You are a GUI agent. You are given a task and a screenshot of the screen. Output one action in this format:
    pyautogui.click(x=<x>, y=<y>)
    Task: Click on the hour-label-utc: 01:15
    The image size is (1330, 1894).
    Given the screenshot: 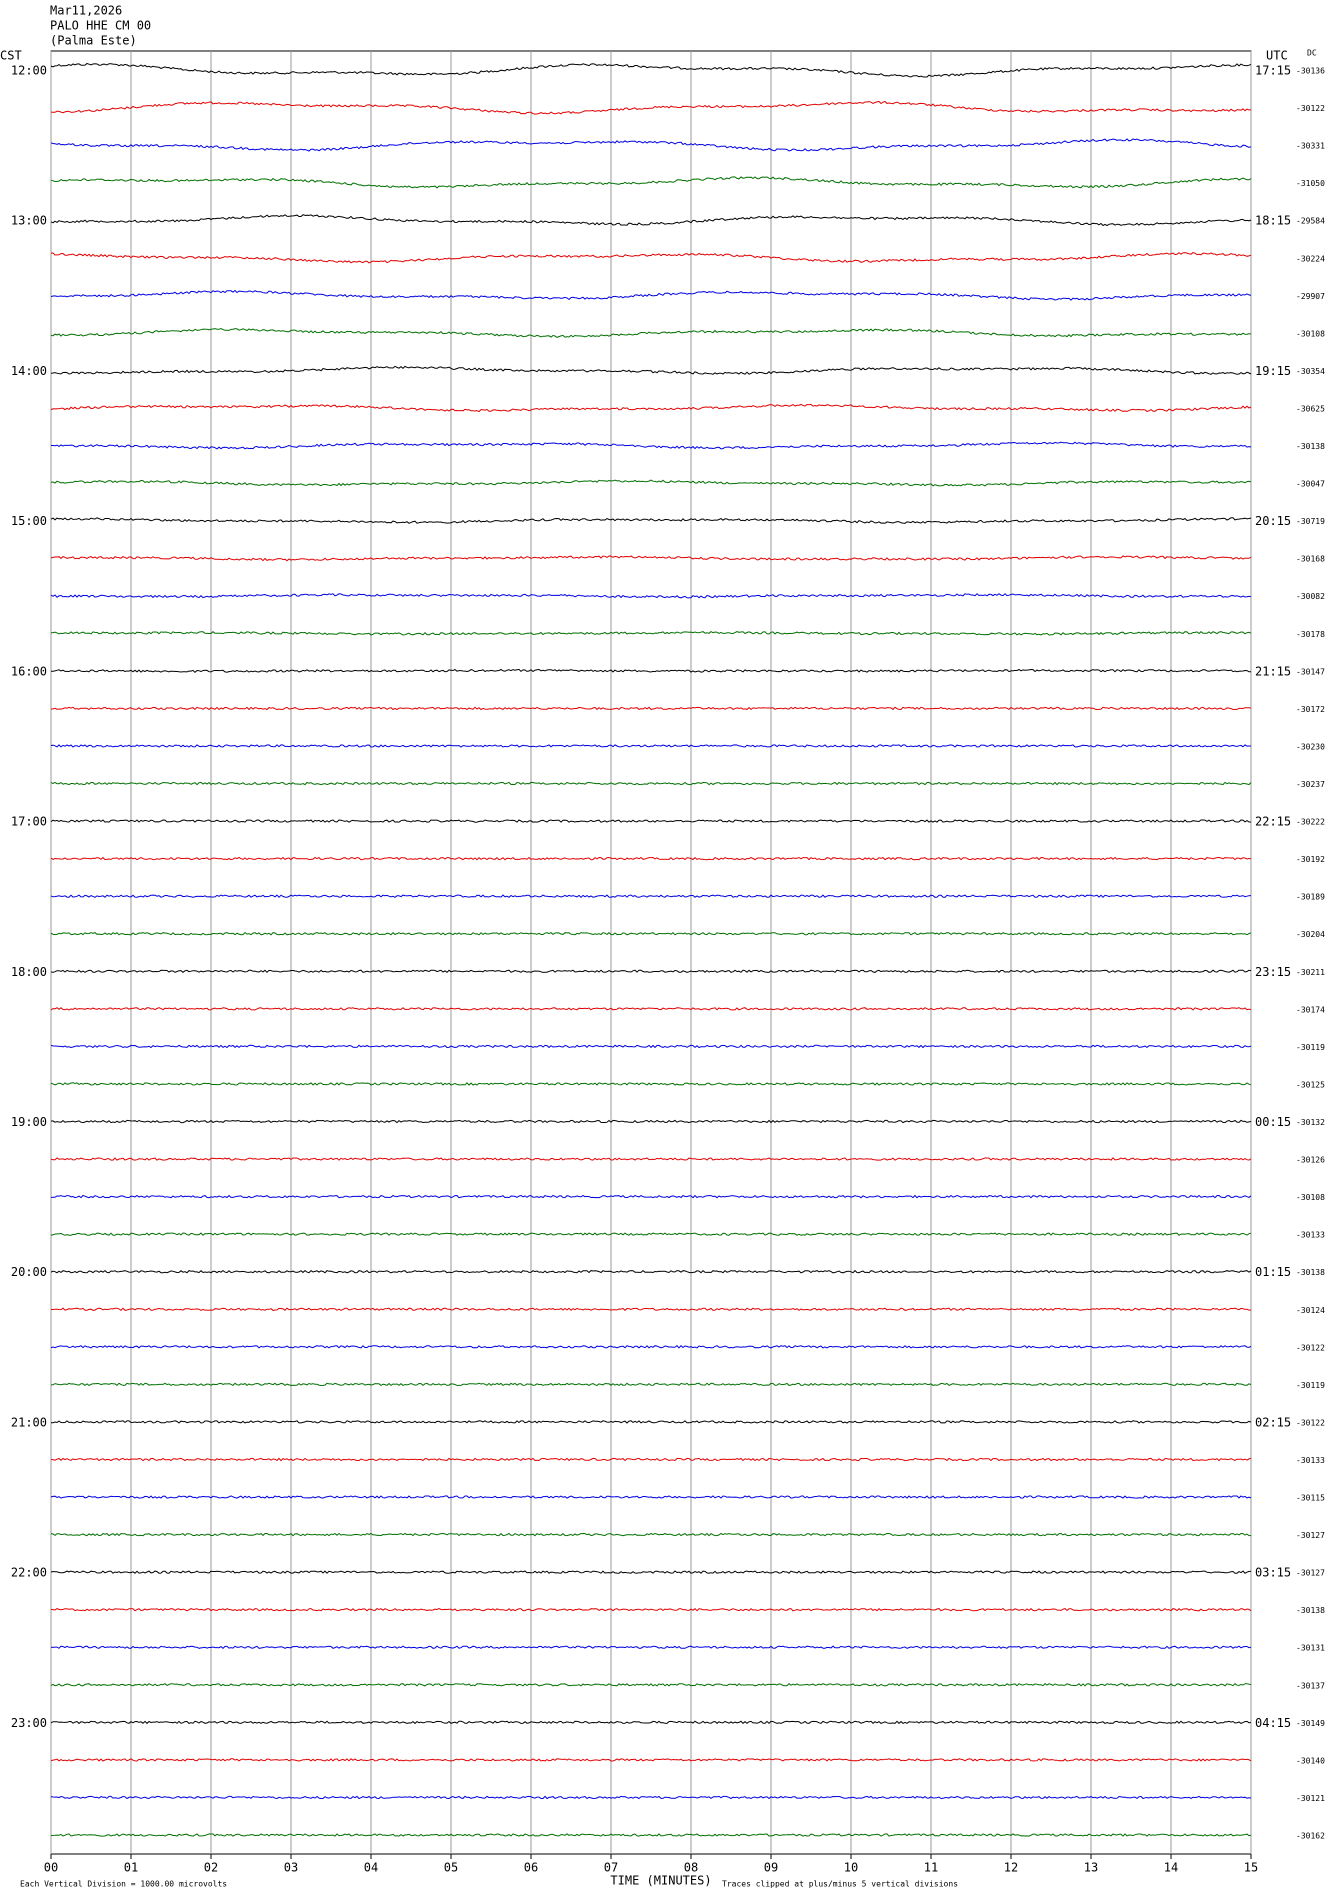 What is the action you would take?
    pyautogui.click(x=1273, y=1272)
    